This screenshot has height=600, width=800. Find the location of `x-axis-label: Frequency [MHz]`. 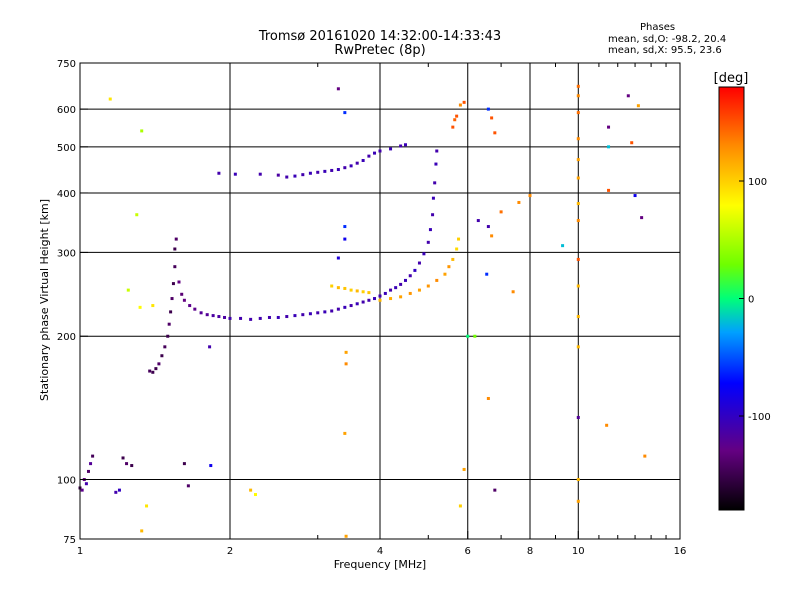

x-axis-label: Frequency [MHz] is located at coordinates (380, 564).